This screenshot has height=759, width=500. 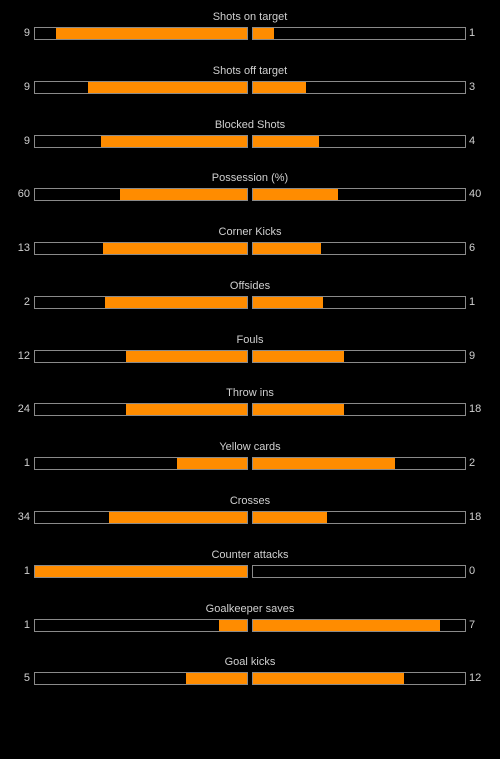 What do you see at coordinates (250, 178) in the screenshot?
I see `stat-label: Possession (%)` at bounding box center [250, 178].